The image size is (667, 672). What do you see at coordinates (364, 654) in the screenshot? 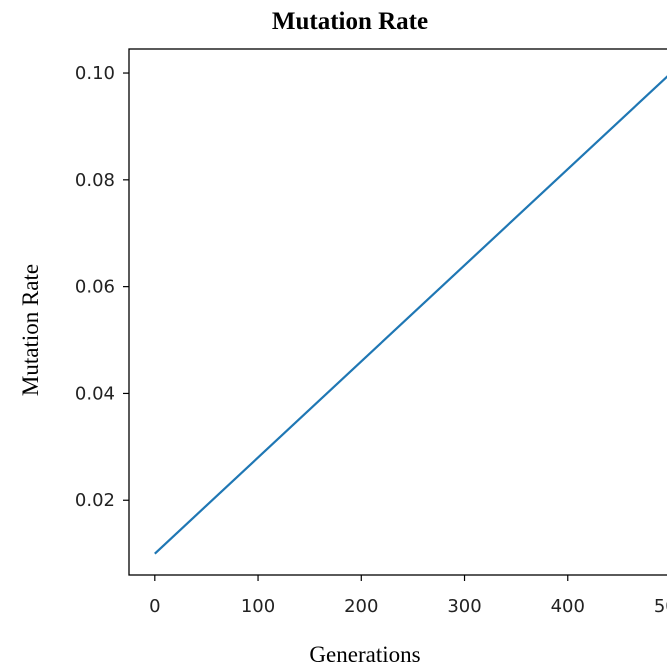
I see `x-axis-label: Generations` at bounding box center [364, 654].